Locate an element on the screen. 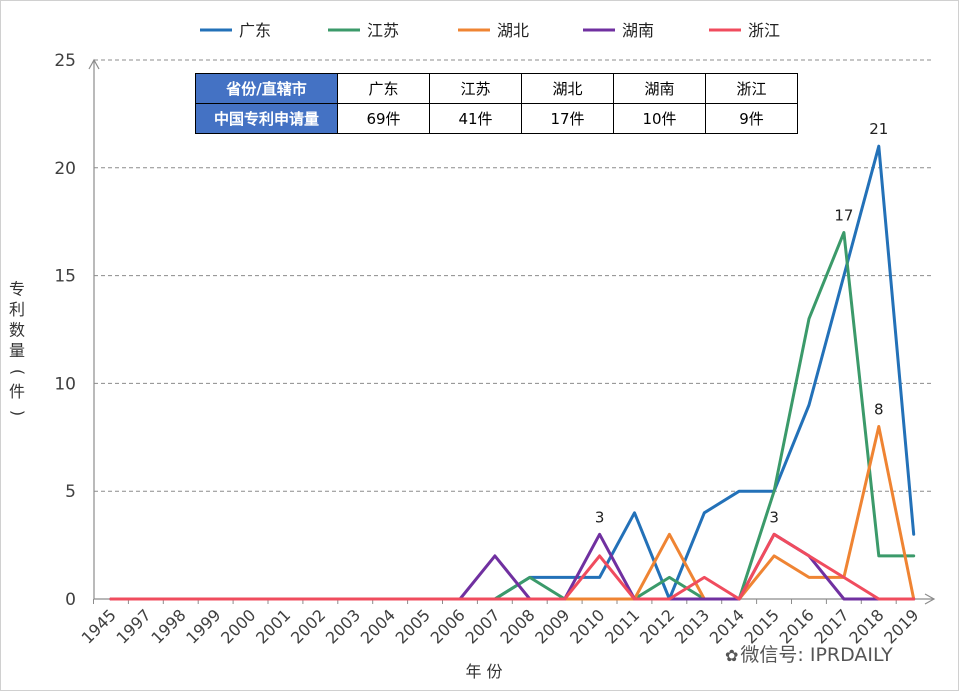 This screenshot has height=691, width=959. legend: 广东 江苏 湖北 湖南 浙江 is located at coordinates (490, 30).